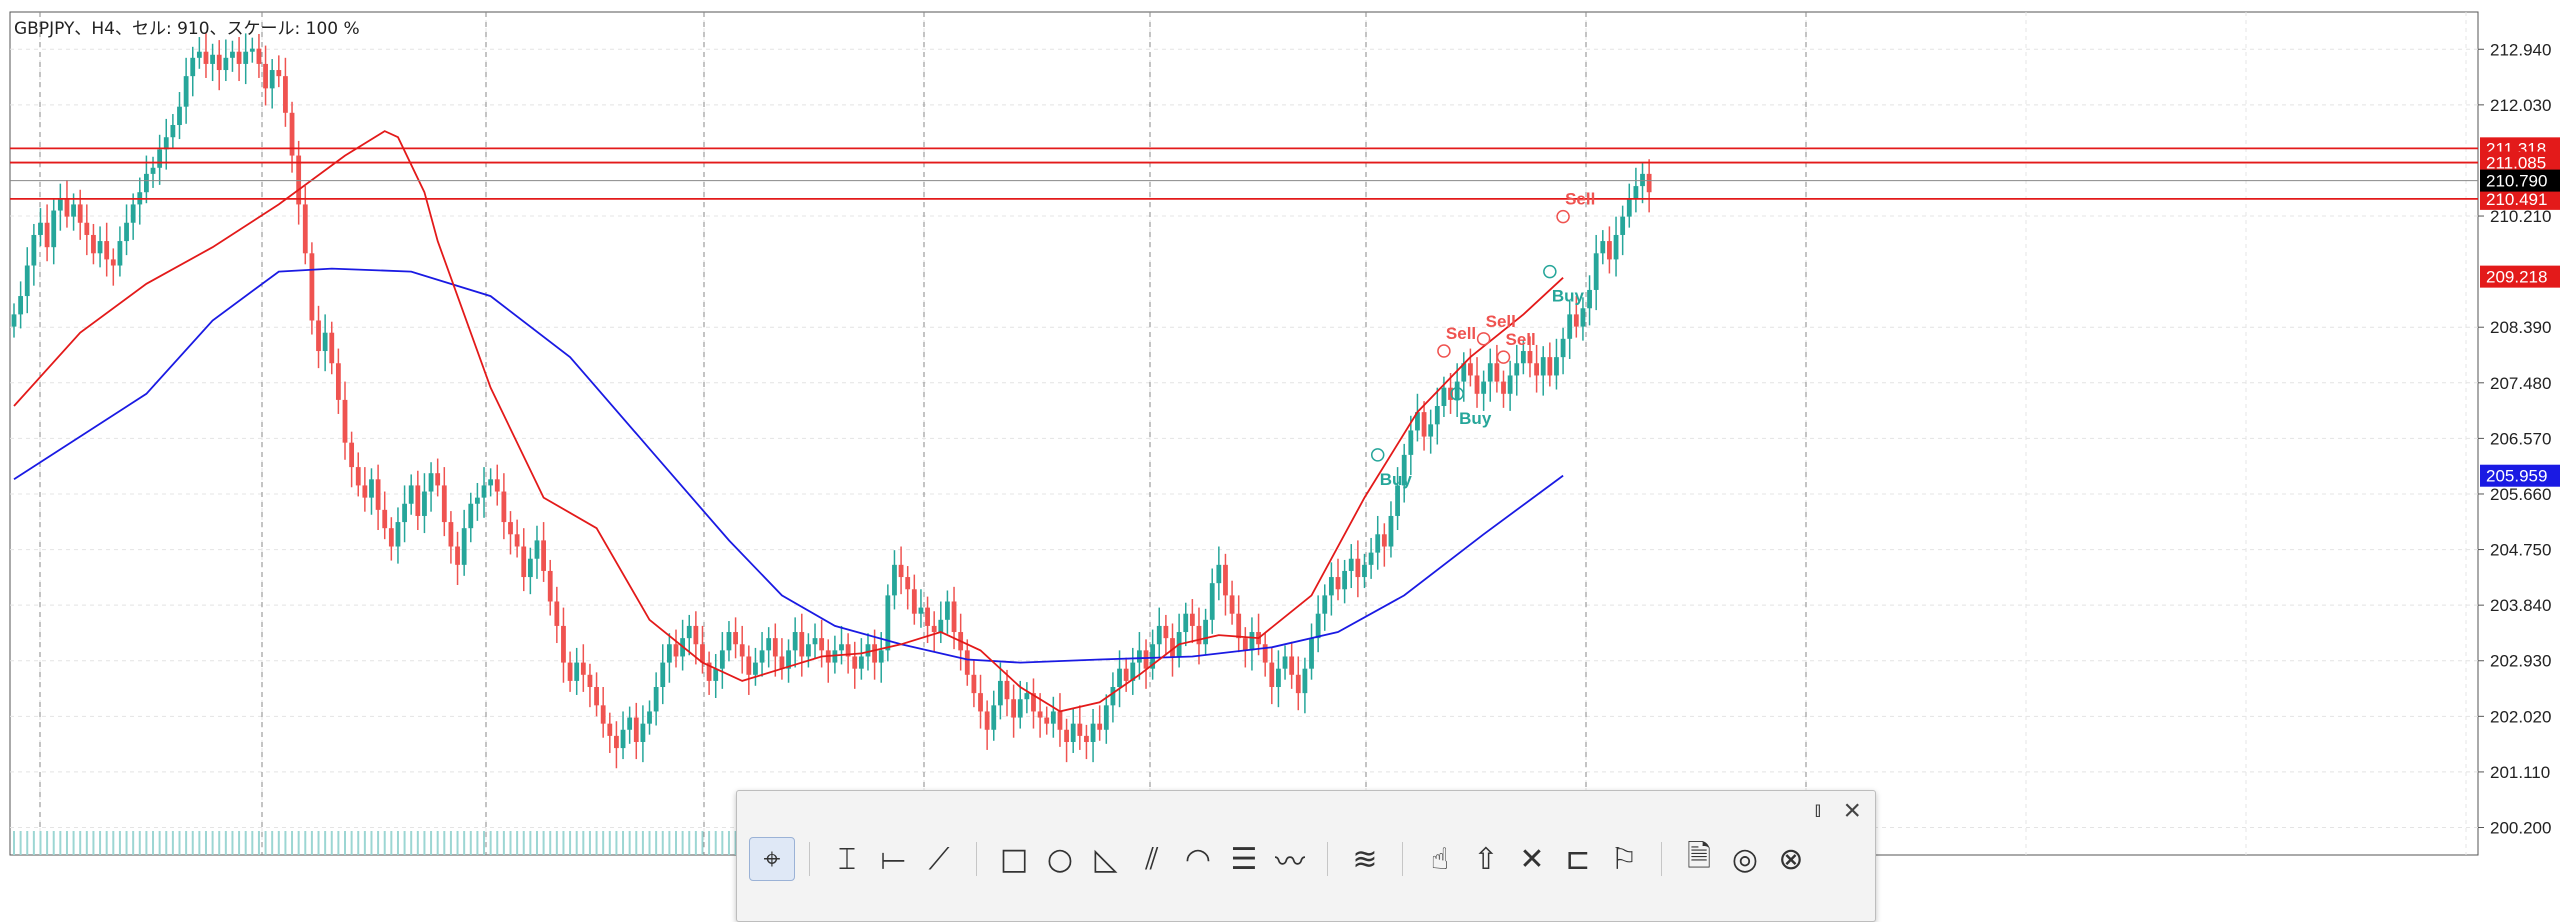 Image resolution: width=2560 pixels, height=922 pixels. Describe the element at coordinates (1440, 859) in the screenshot. I see `thumb-up-icon: ☝` at that location.